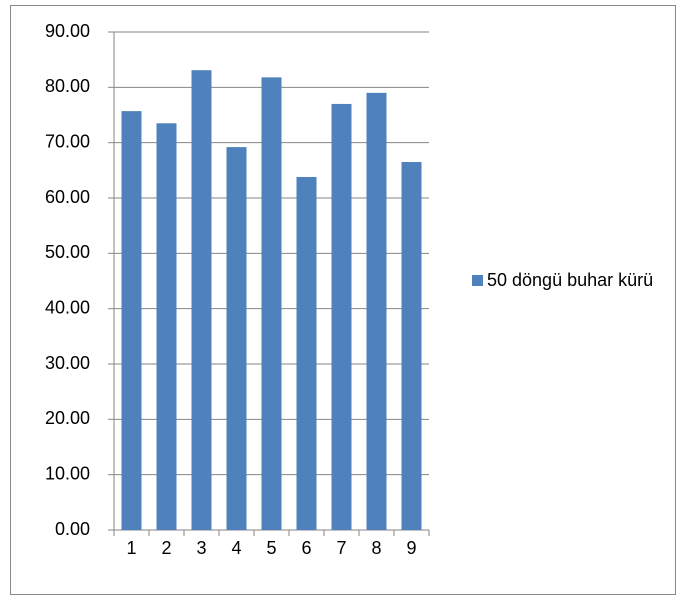 This screenshot has width=685, height=601. What do you see at coordinates (341, 548) in the screenshot?
I see `x-tick-label: 7` at bounding box center [341, 548].